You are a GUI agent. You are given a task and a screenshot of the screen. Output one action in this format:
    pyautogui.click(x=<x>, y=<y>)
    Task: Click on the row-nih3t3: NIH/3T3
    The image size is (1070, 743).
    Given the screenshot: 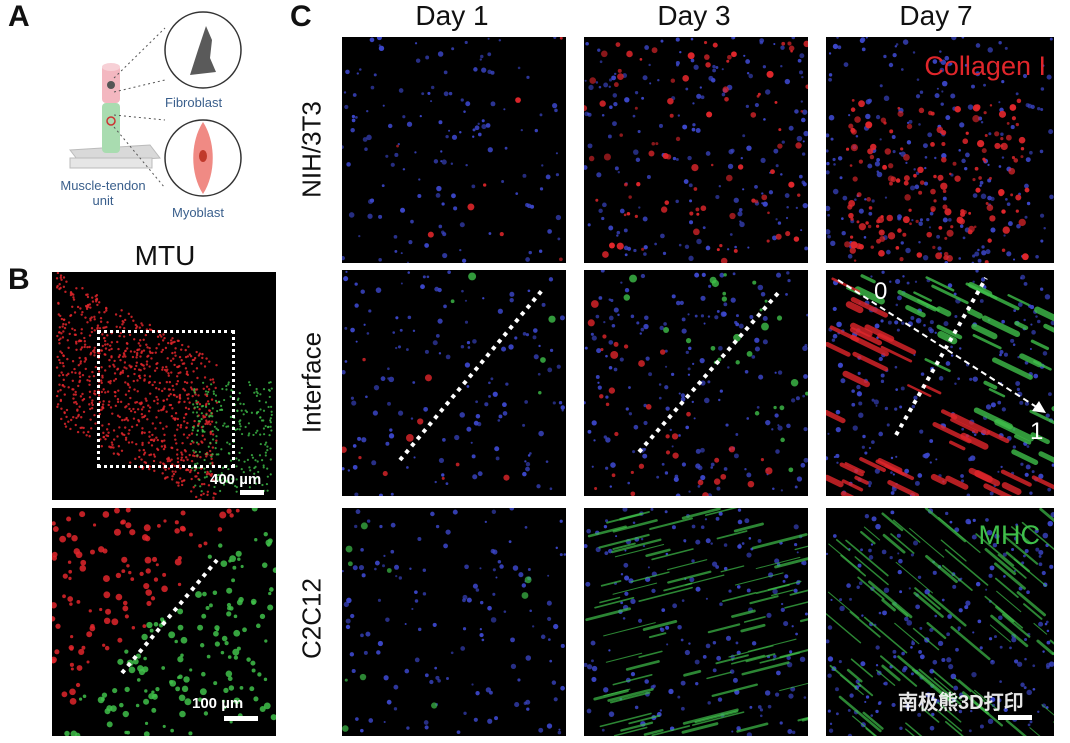 What is the action you would take?
    pyautogui.click(x=311, y=149)
    